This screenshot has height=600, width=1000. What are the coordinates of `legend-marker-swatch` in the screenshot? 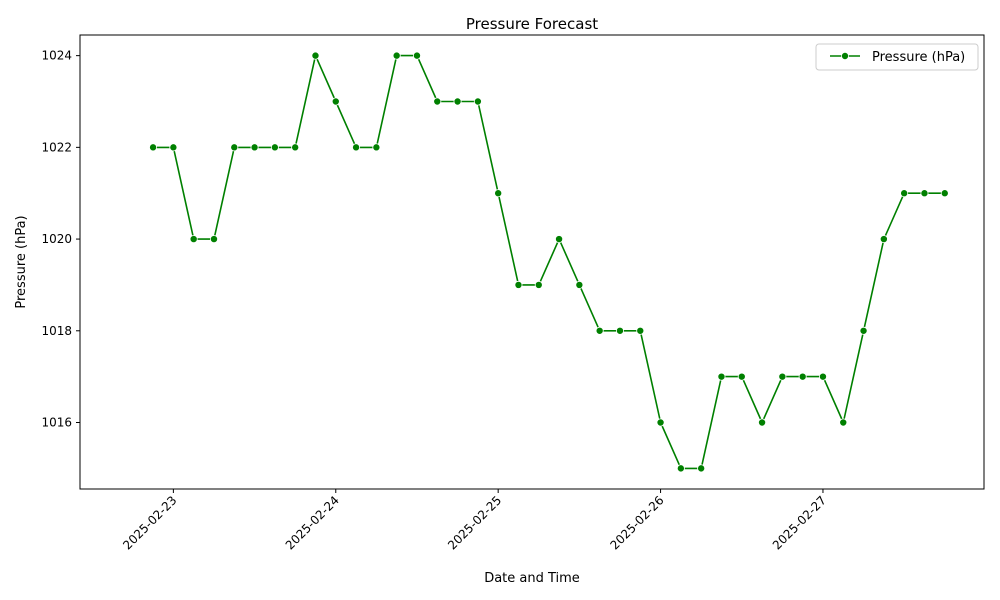 It's located at (845, 56).